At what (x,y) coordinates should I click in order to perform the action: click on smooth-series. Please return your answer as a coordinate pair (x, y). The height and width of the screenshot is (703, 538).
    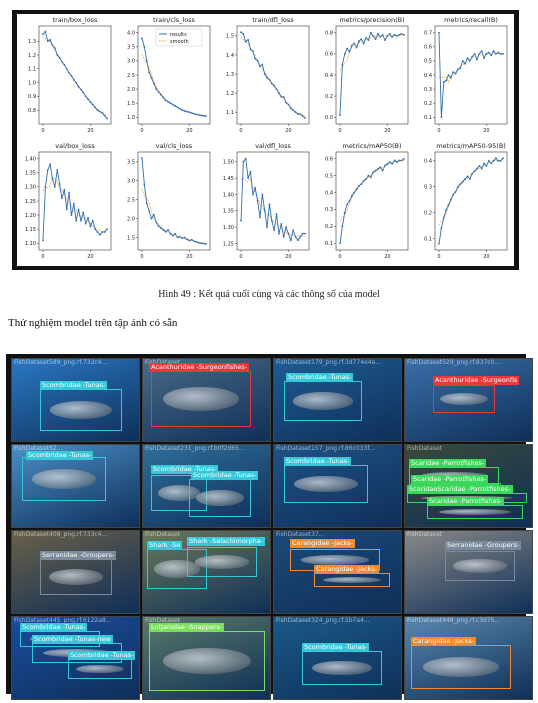
    Looking at the image, I should click on (273, 207).